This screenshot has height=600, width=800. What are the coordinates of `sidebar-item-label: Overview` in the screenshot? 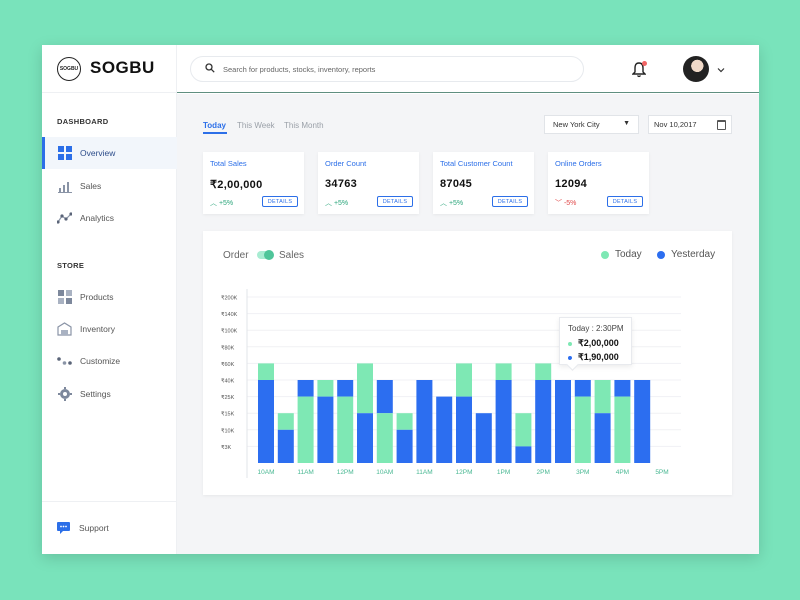 It's located at (98, 153).